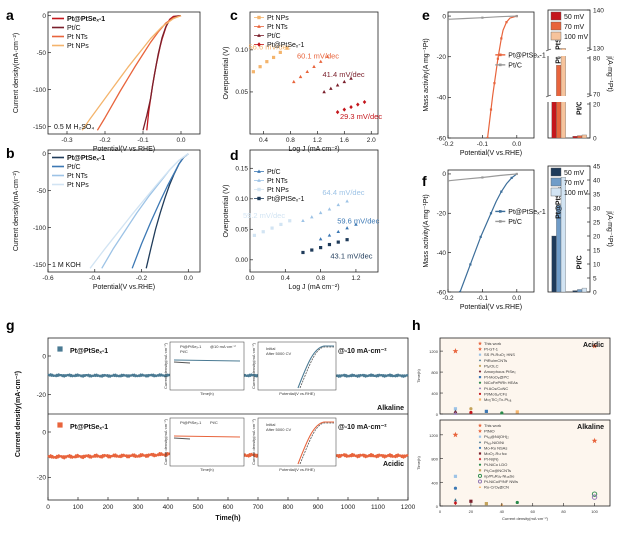 The image size is (632, 537). I want to click on y-tick-label: 0.05, so click(241, 230).